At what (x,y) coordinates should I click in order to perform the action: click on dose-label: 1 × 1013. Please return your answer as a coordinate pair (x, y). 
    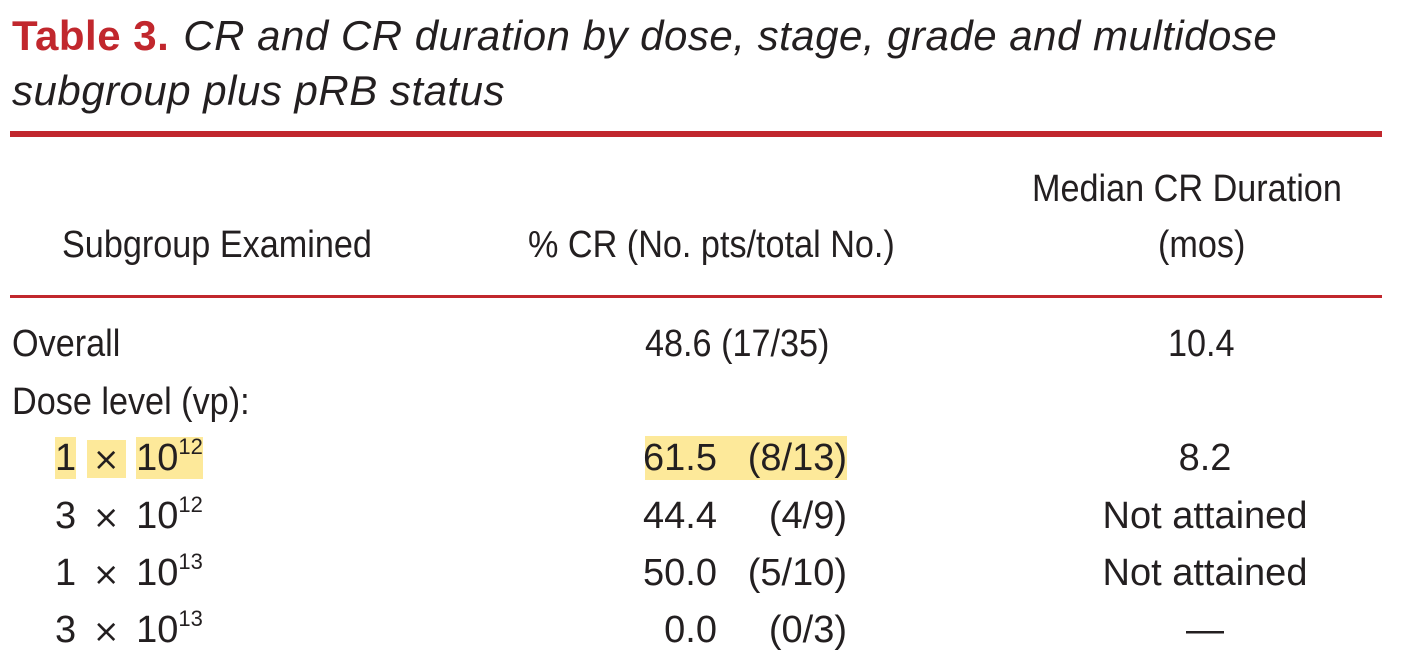
    Looking at the image, I should click on (129, 573).